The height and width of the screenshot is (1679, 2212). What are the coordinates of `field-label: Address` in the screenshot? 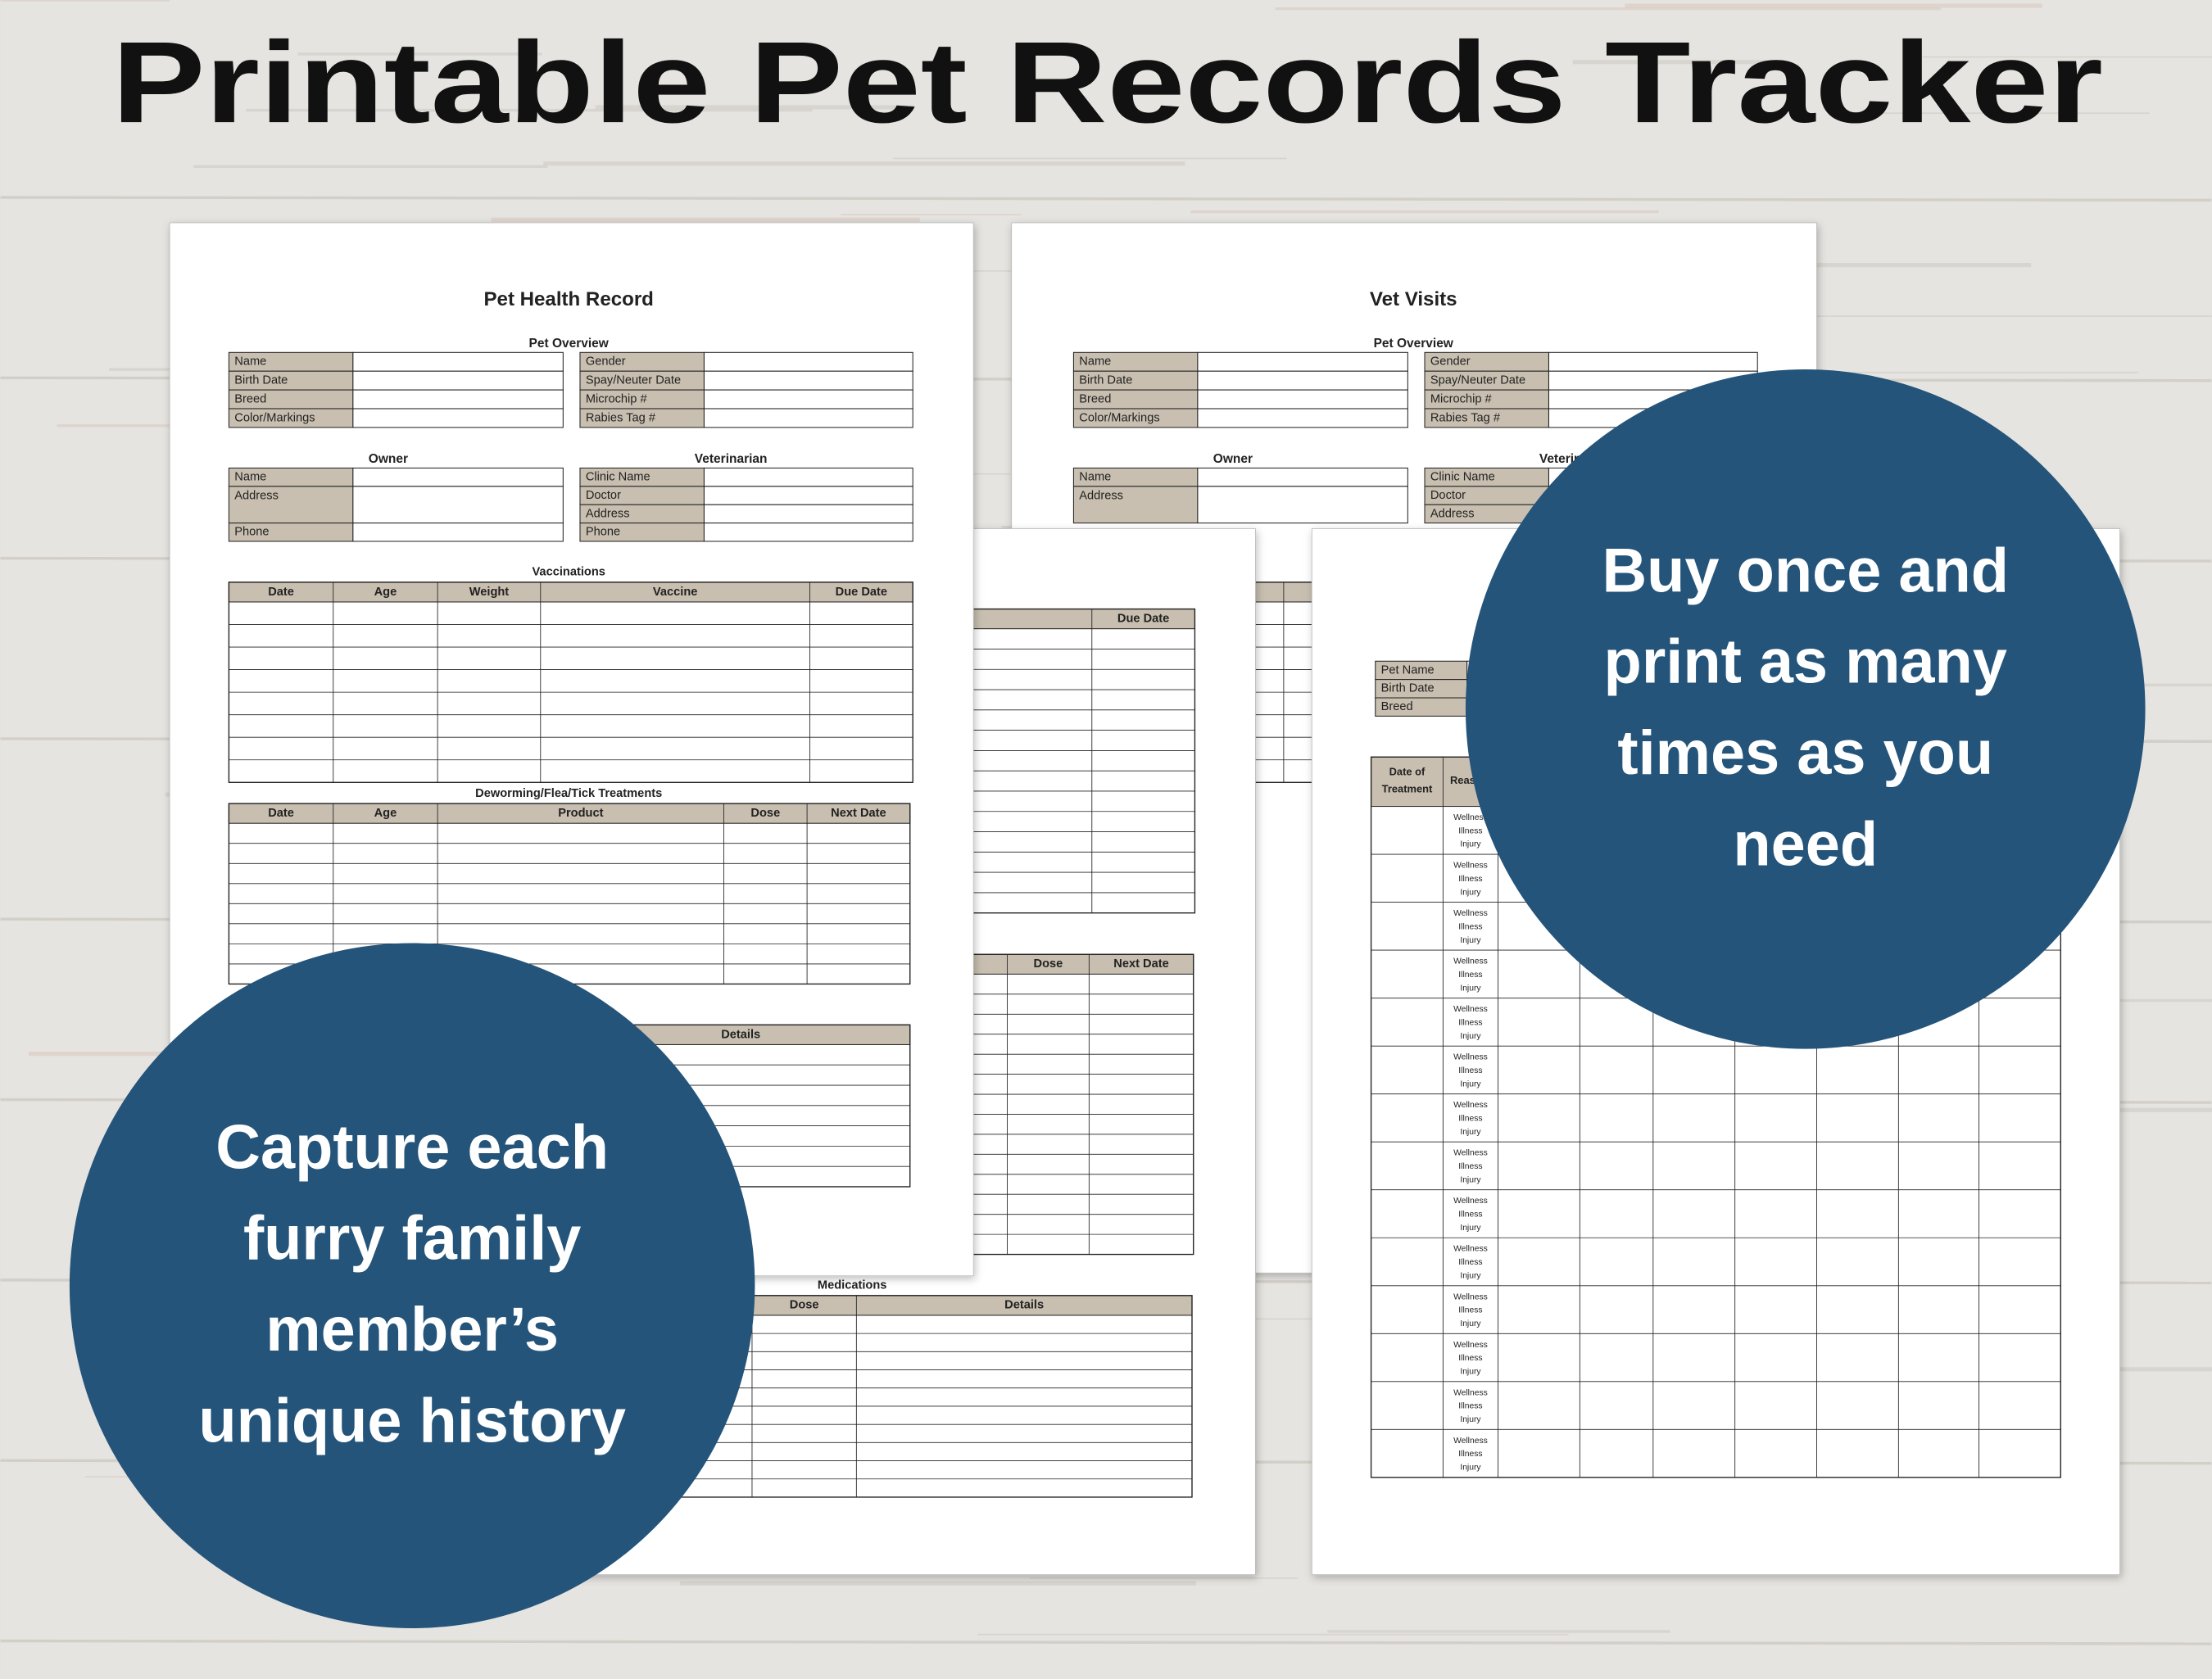 It's located at (256, 496).